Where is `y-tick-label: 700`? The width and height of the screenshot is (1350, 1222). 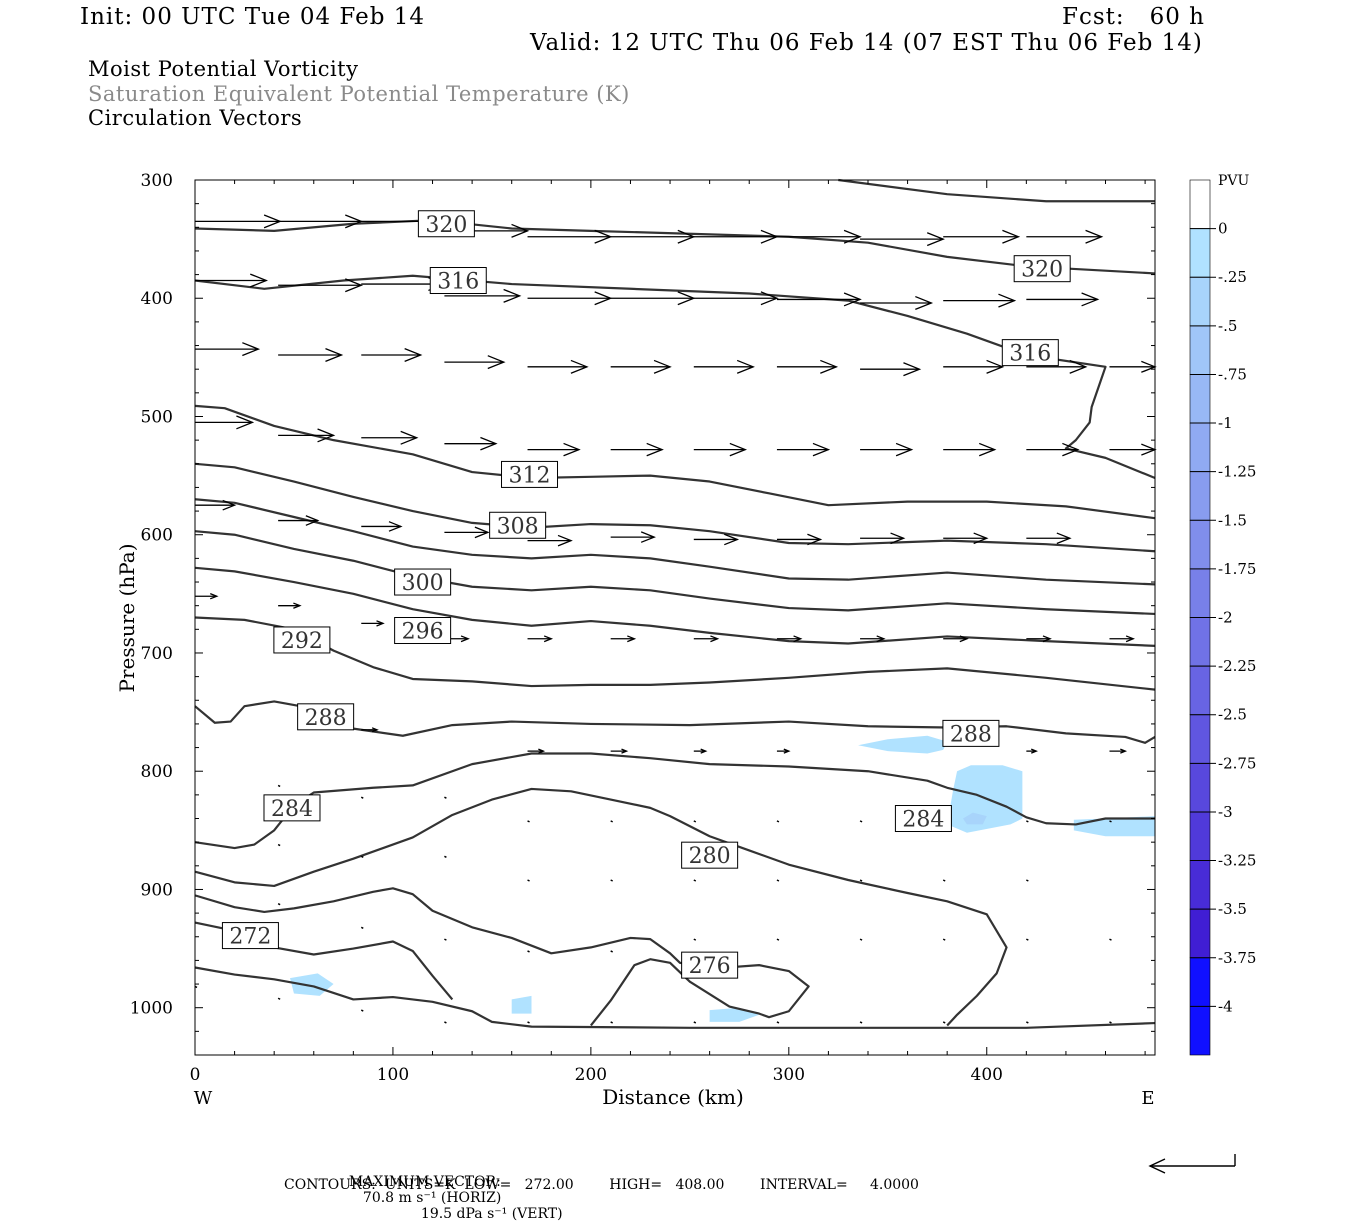 y-tick-label: 700 is located at coordinates (157, 654).